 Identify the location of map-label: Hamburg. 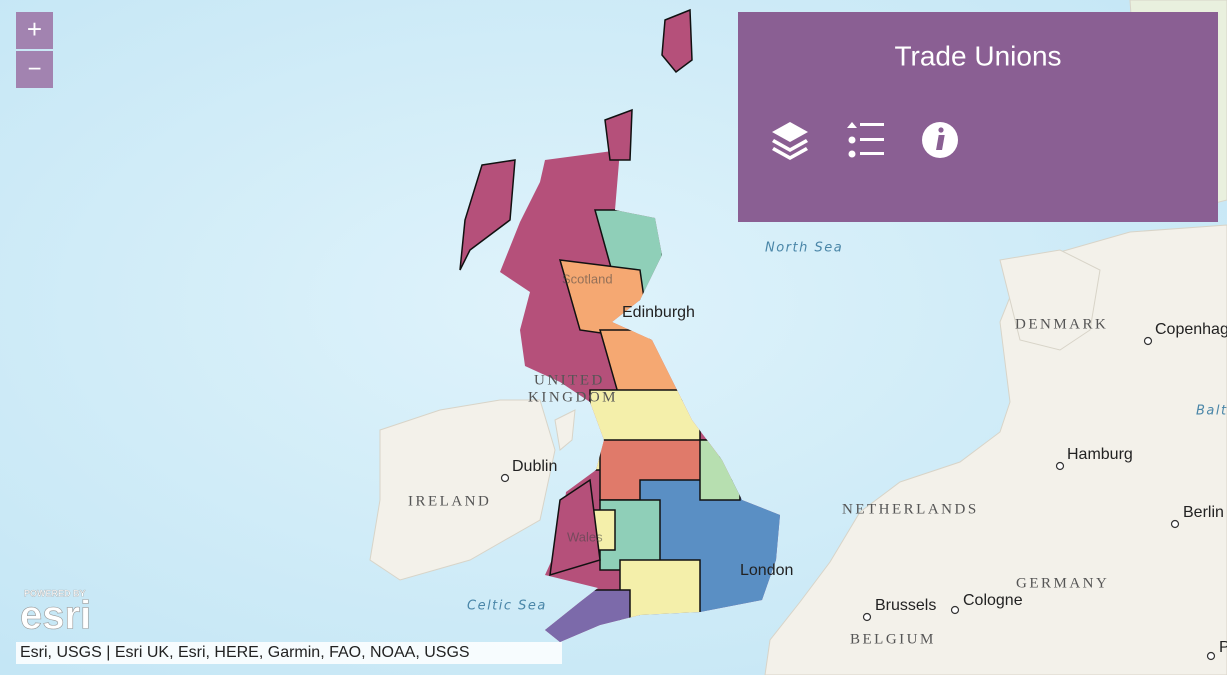
(1100, 454).